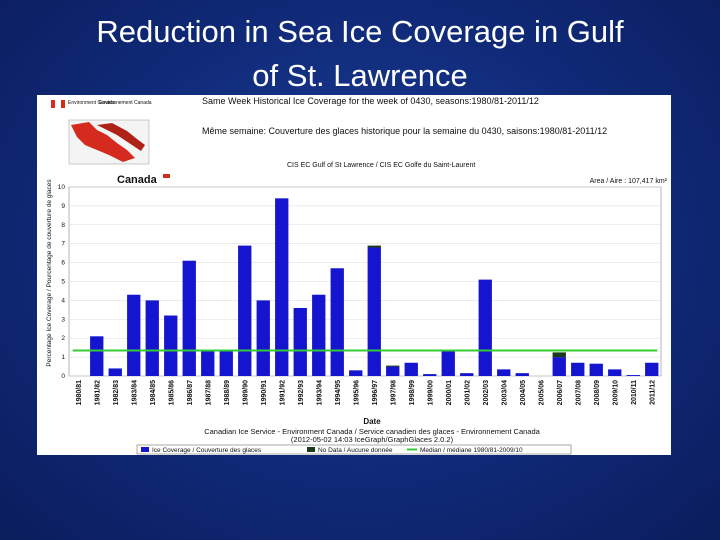 The height and width of the screenshot is (540, 720). What do you see at coordinates (467, 392) in the screenshot?
I see `x-tick-label: 2001/02` at bounding box center [467, 392].